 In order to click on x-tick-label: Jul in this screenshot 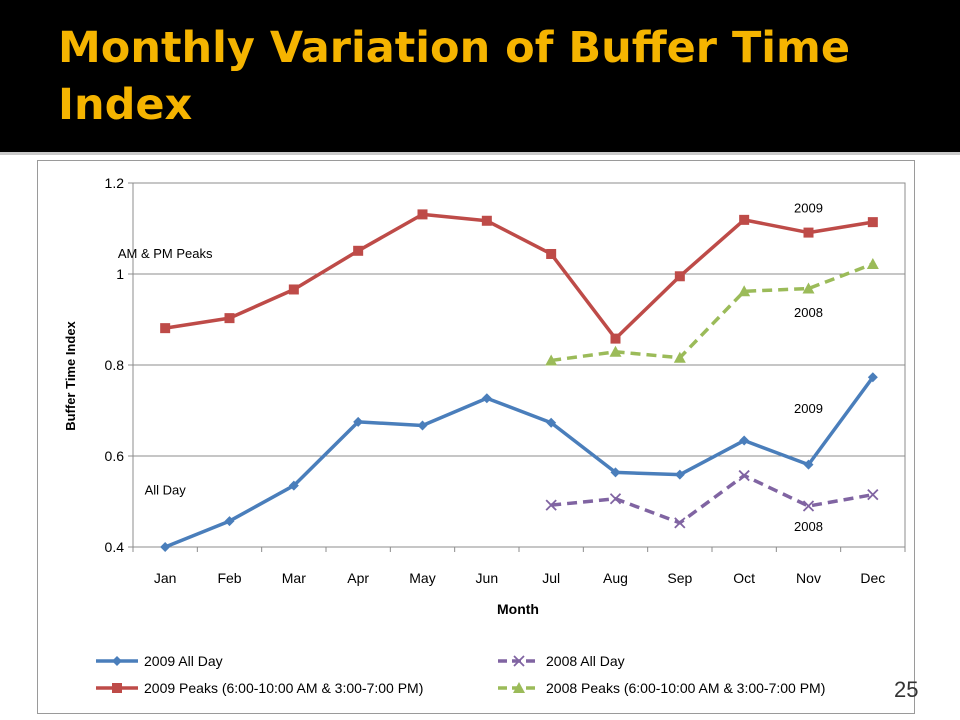, I will do `click(551, 578)`.